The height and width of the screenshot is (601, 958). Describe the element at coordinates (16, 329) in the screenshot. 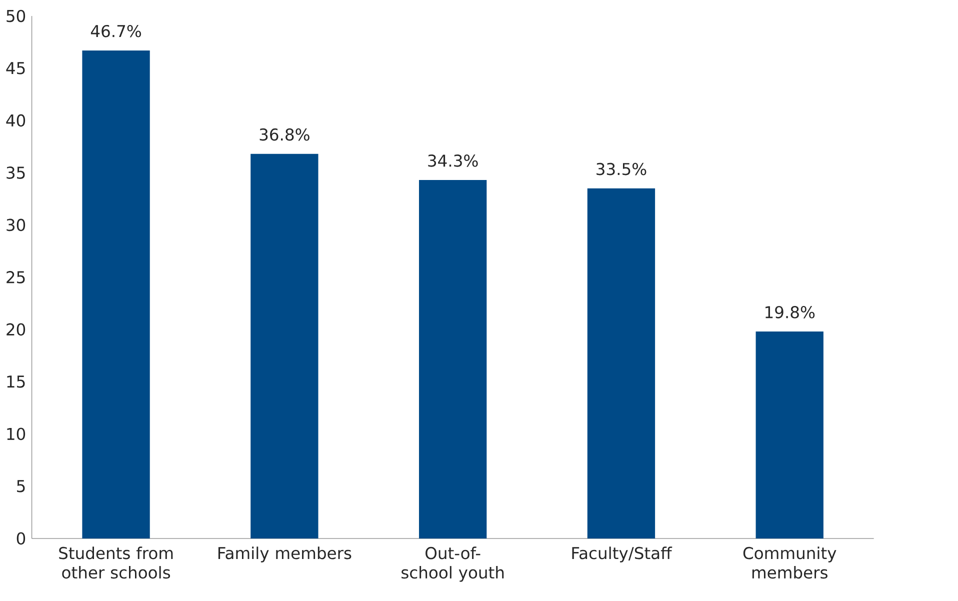

I see `y-tick-label: 20` at that location.